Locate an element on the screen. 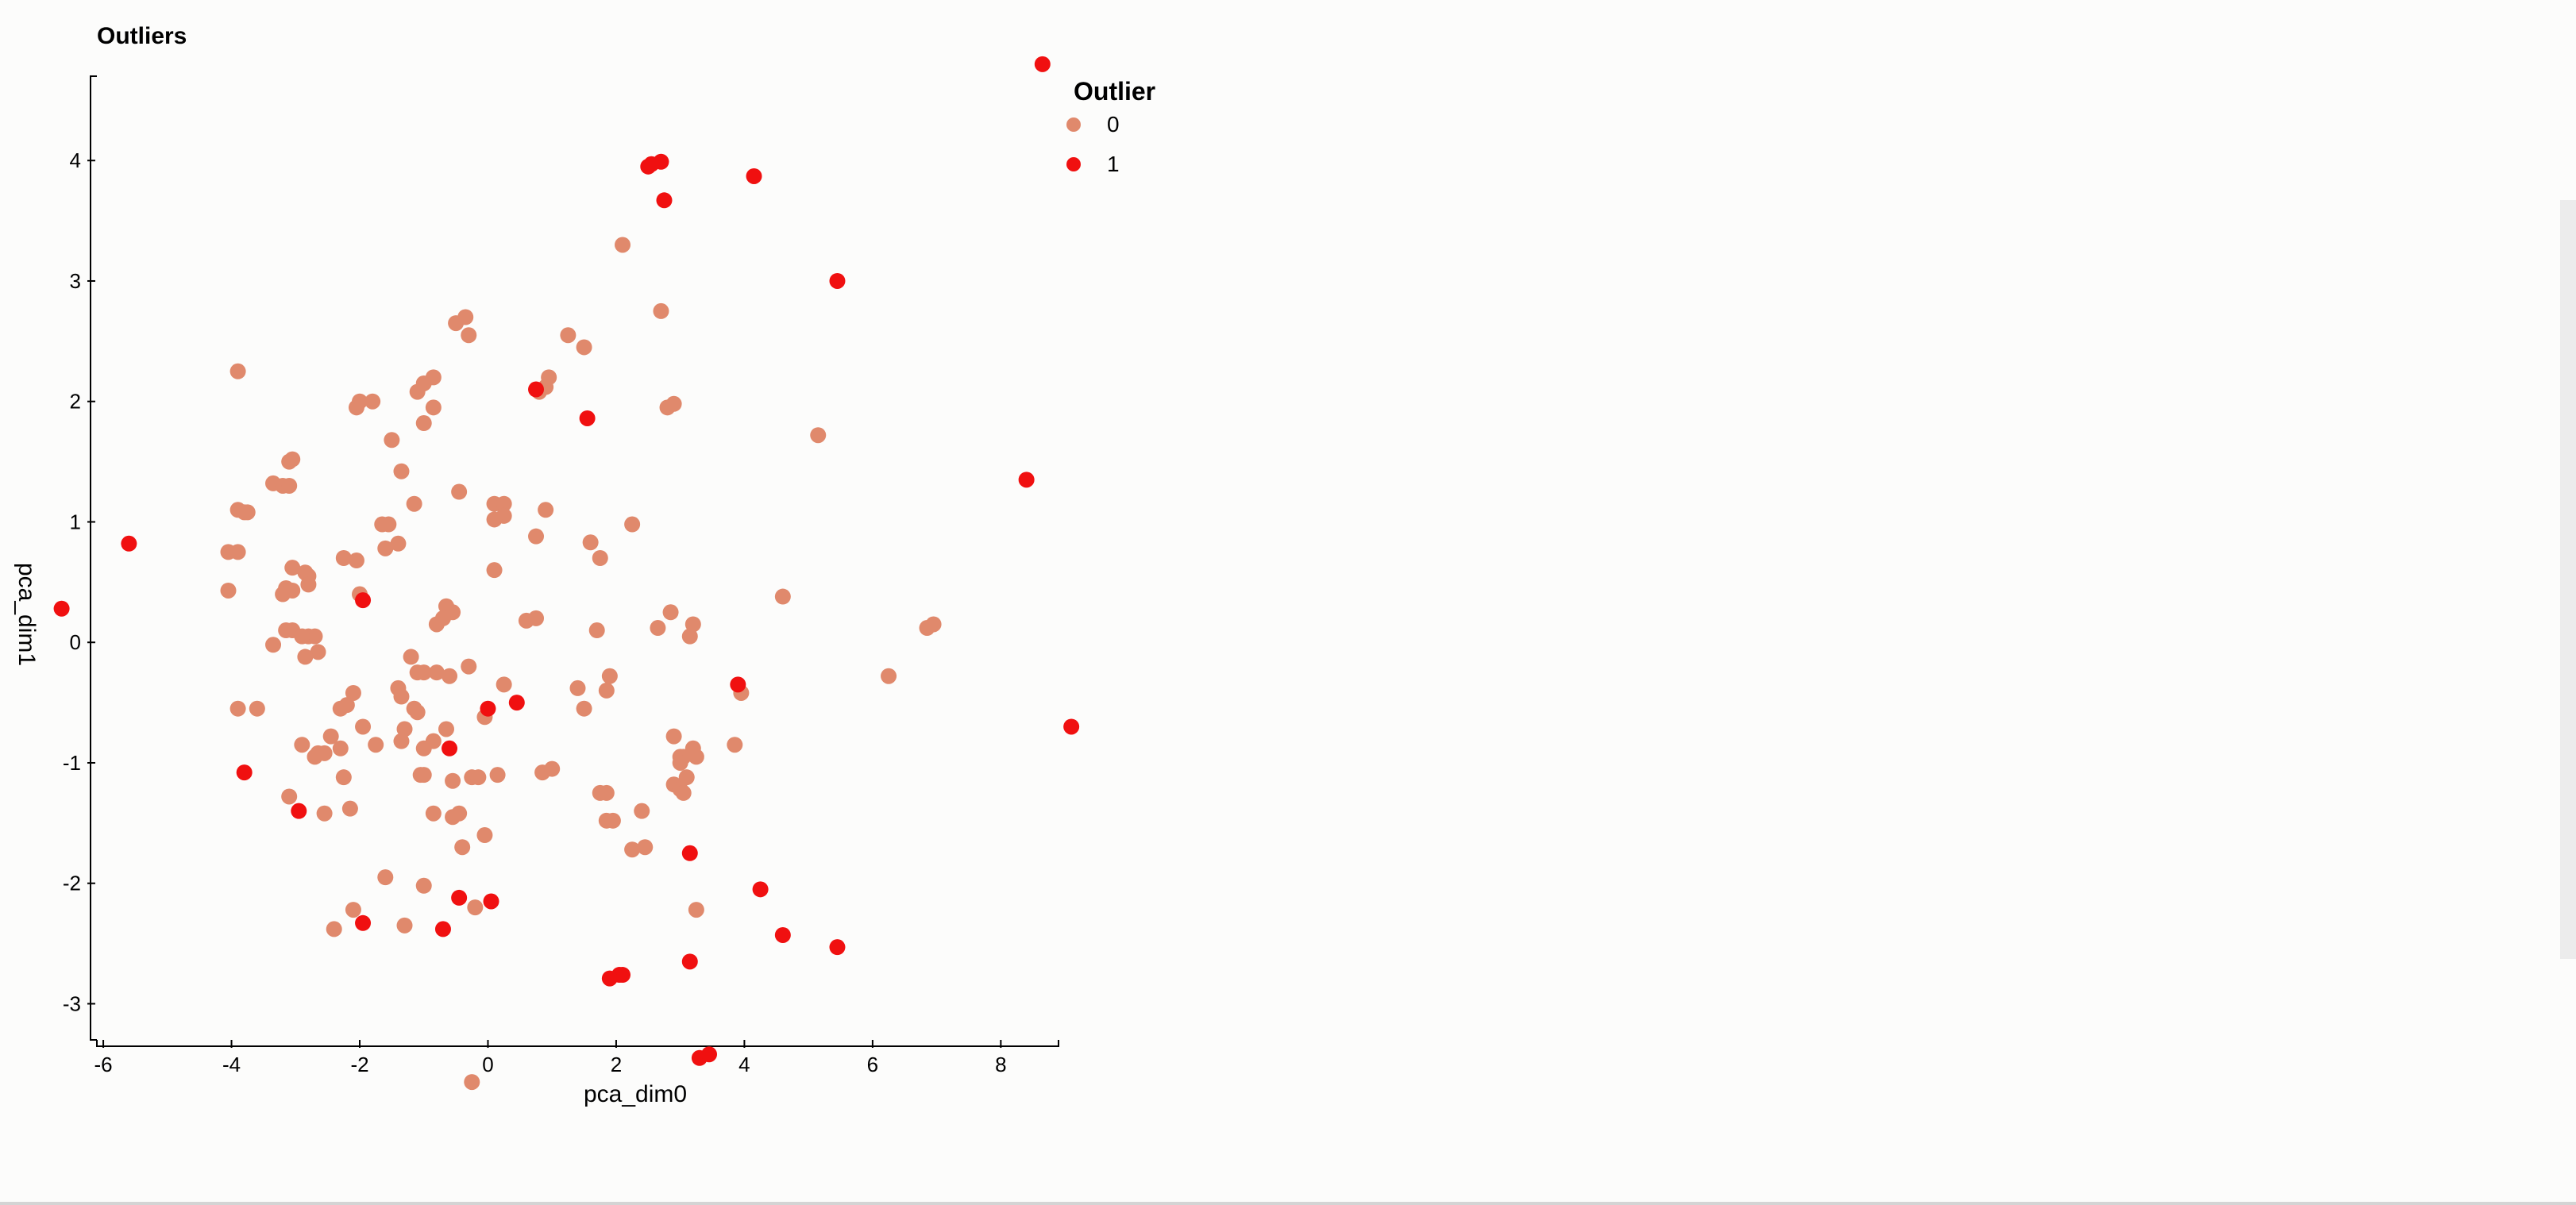 This screenshot has width=2576, height=1205. x-tick-label: -2 is located at coordinates (359, 1064).